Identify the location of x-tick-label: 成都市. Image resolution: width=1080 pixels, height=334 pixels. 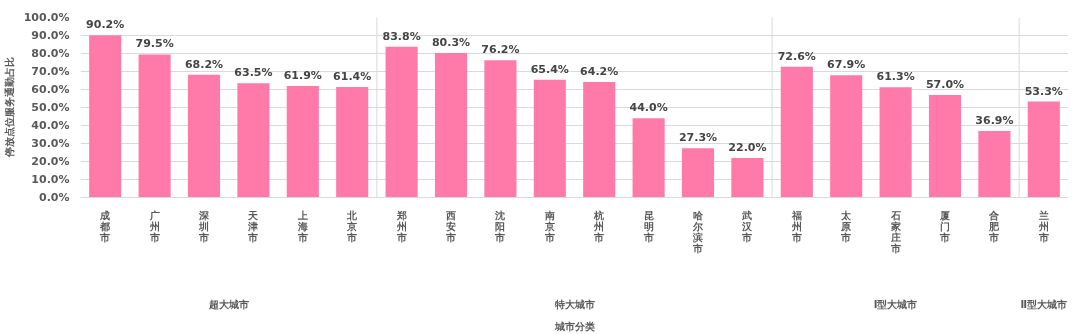
(105, 226).